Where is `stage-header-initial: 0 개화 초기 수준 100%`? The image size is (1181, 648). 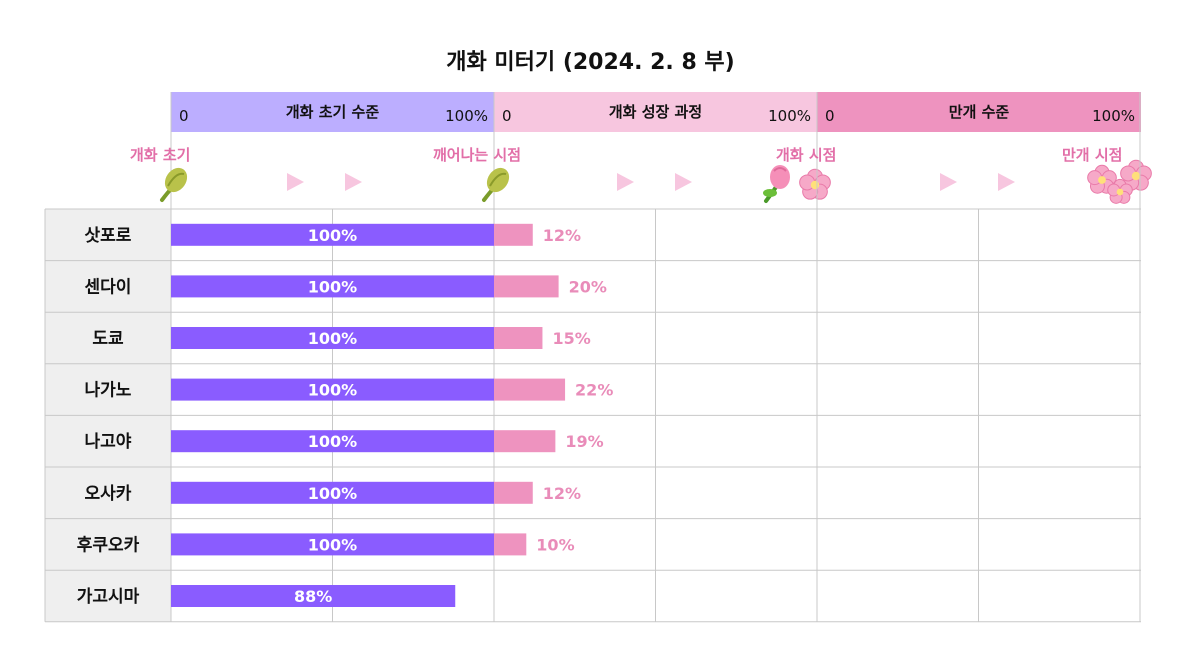
stage-header-initial: 0 개화 초기 수준 100% is located at coordinates (332, 112).